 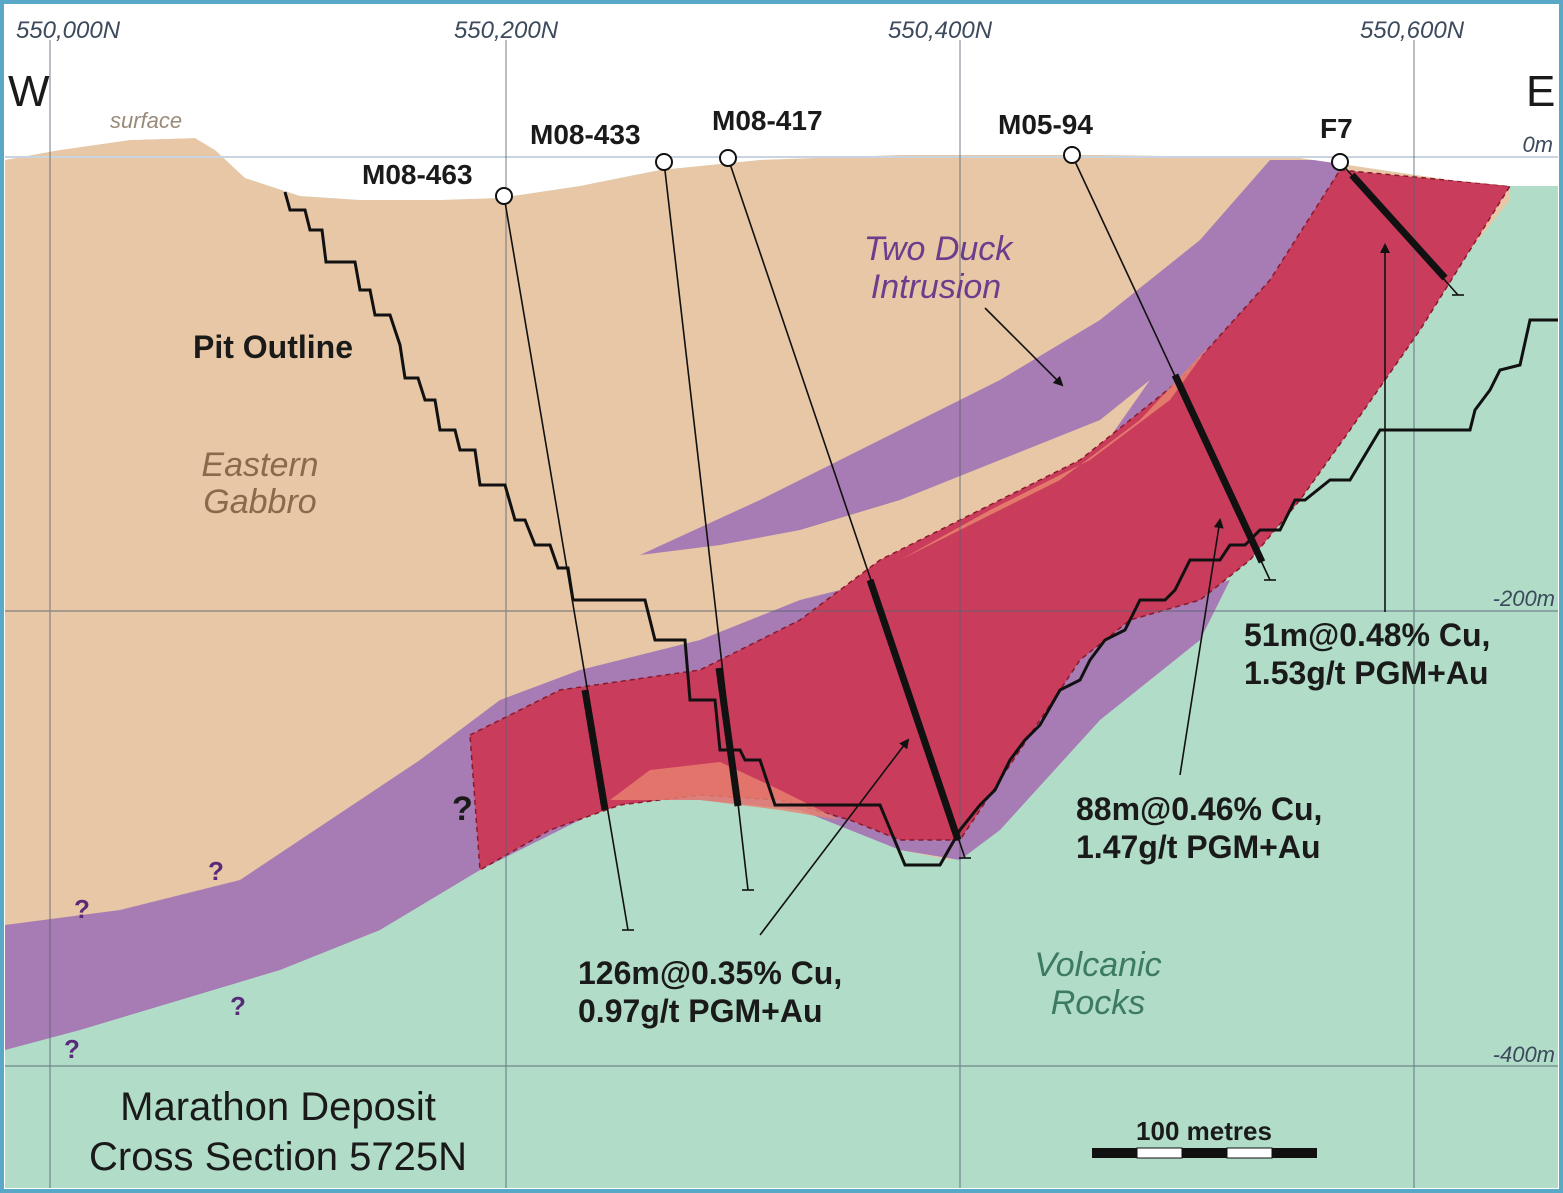 What do you see at coordinates (1097, 965) in the screenshot?
I see `volcanic-rocks-label-1: Volcanic` at bounding box center [1097, 965].